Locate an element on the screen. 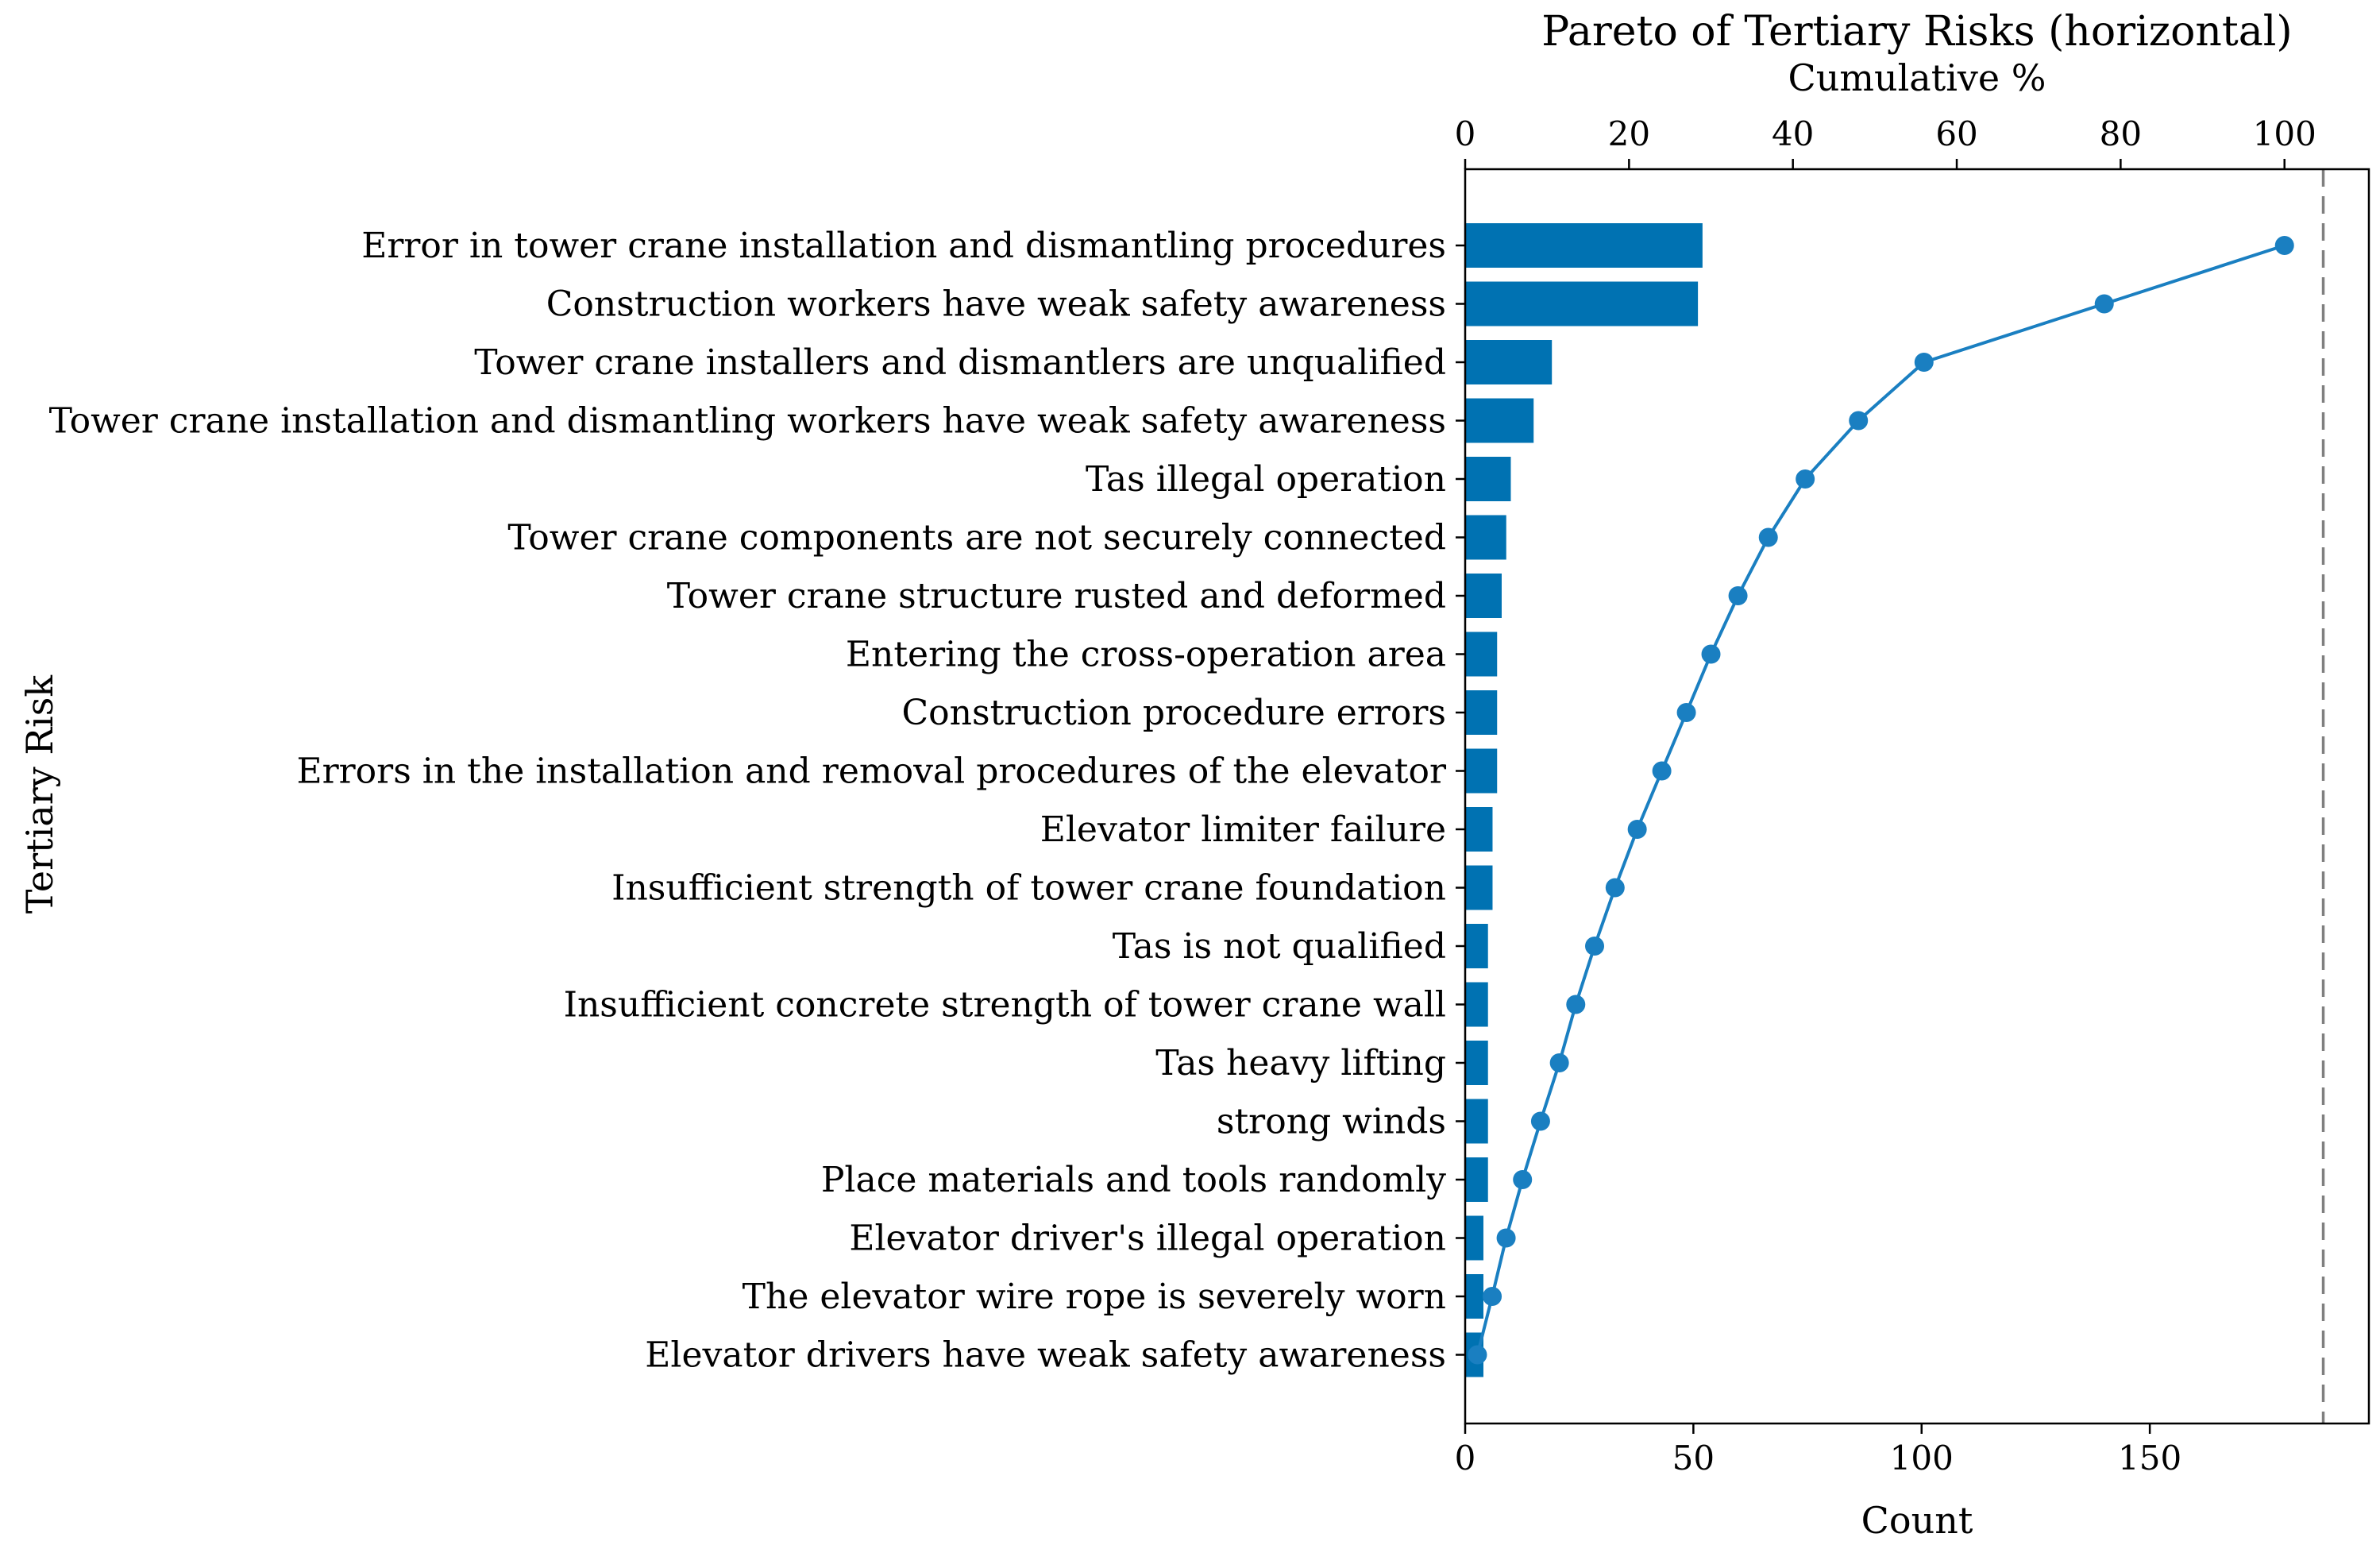 The image size is (2380, 1549). category-label: Construction procedure errors is located at coordinates (1174, 713).